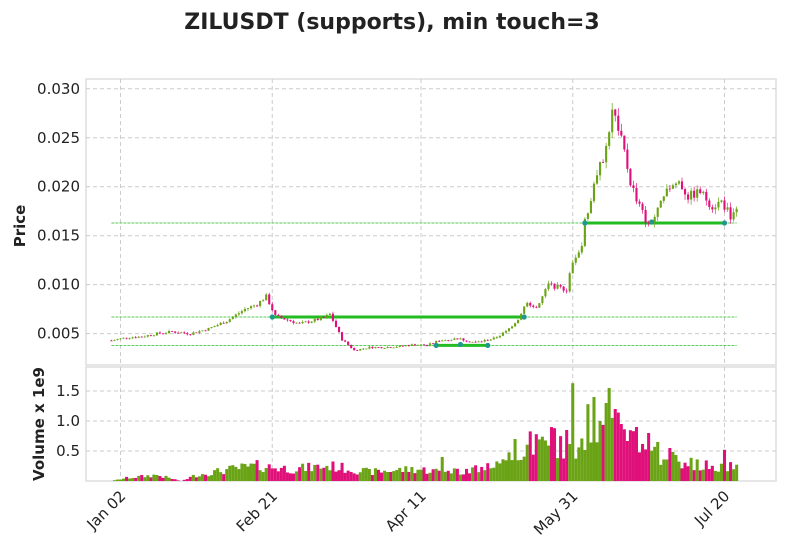 The image size is (785, 552). What do you see at coordinates (106, 510) in the screenshot?
I see `x-tick-label: Jan 02` at bounding box center [106, 510].